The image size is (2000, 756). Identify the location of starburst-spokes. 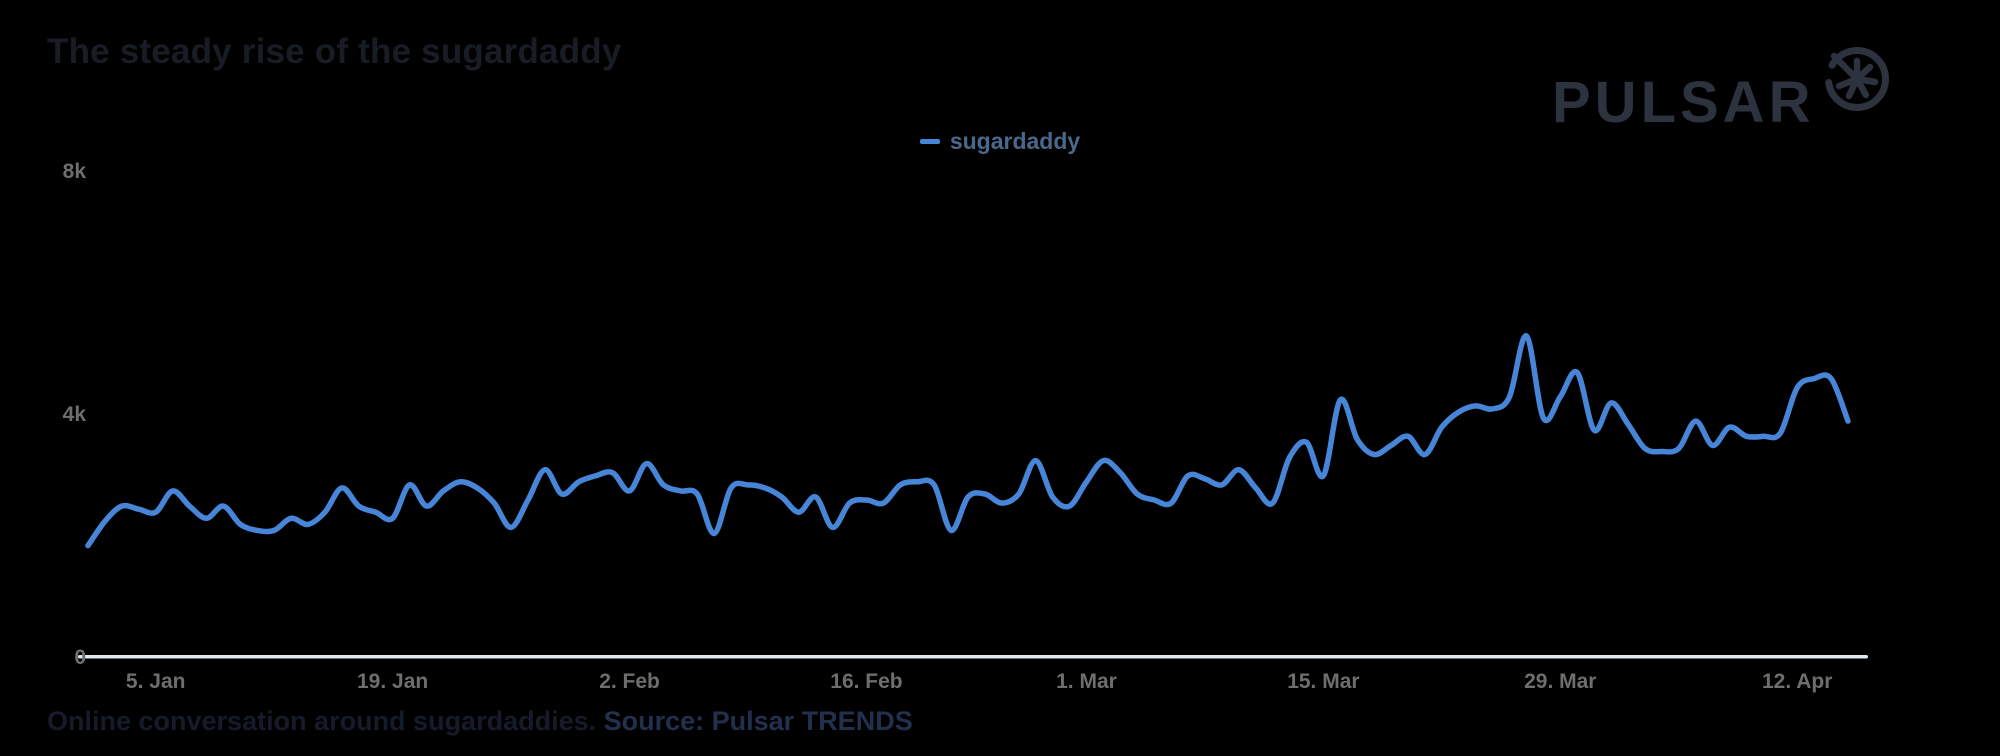
(1855, 76).